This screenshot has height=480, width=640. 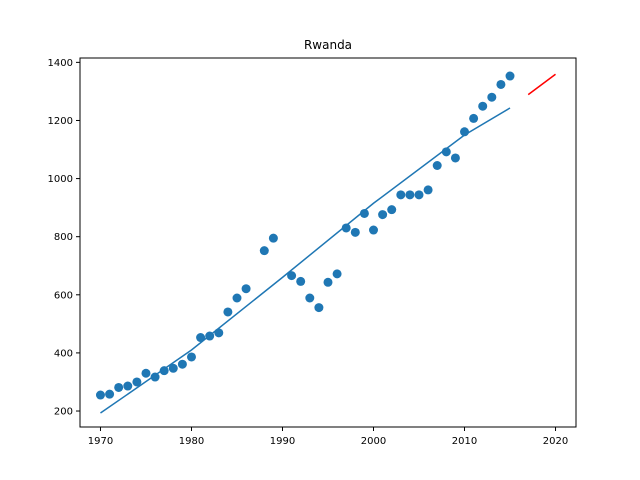 What do you see at coordinates (63, 353) in the screenshot?
I see `y-tick-label: 400` at bounding box center [63, 353].